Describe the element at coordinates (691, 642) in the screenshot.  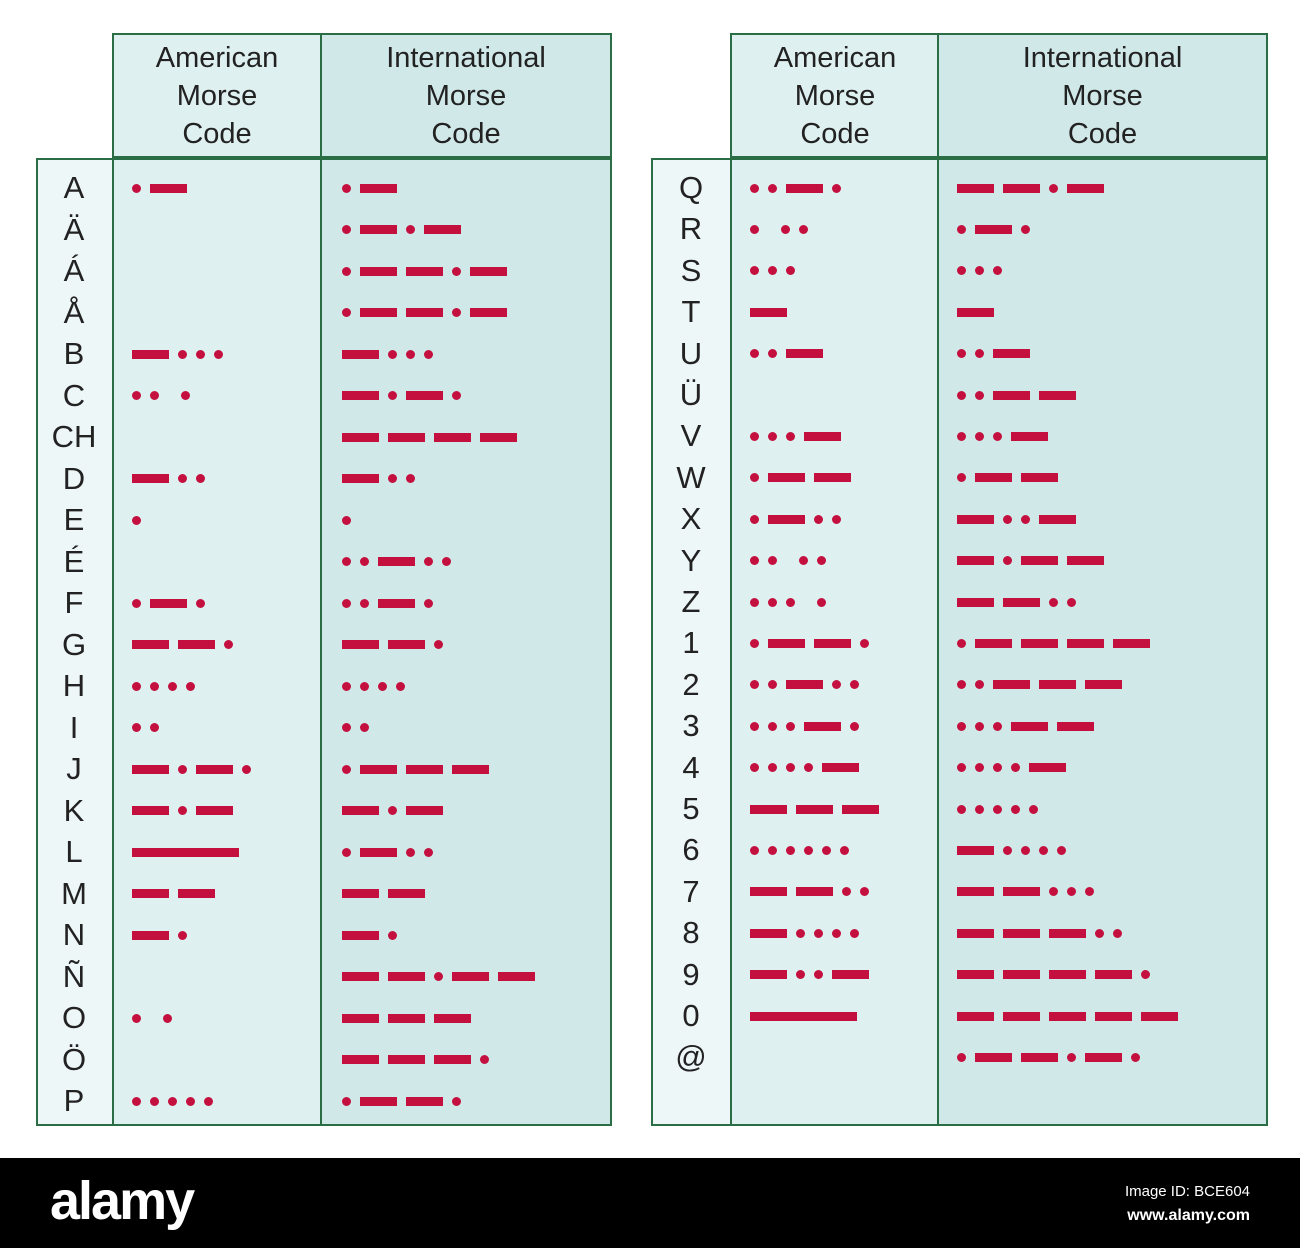
I see `letter-column-right` at that location.